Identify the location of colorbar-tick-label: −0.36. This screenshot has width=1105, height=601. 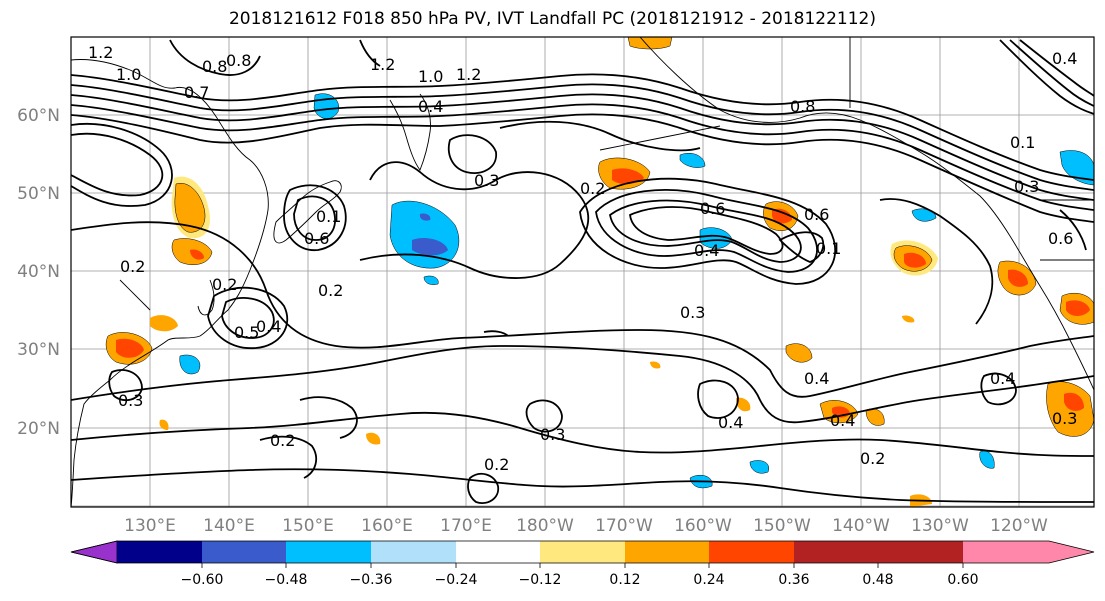
(371, 580).